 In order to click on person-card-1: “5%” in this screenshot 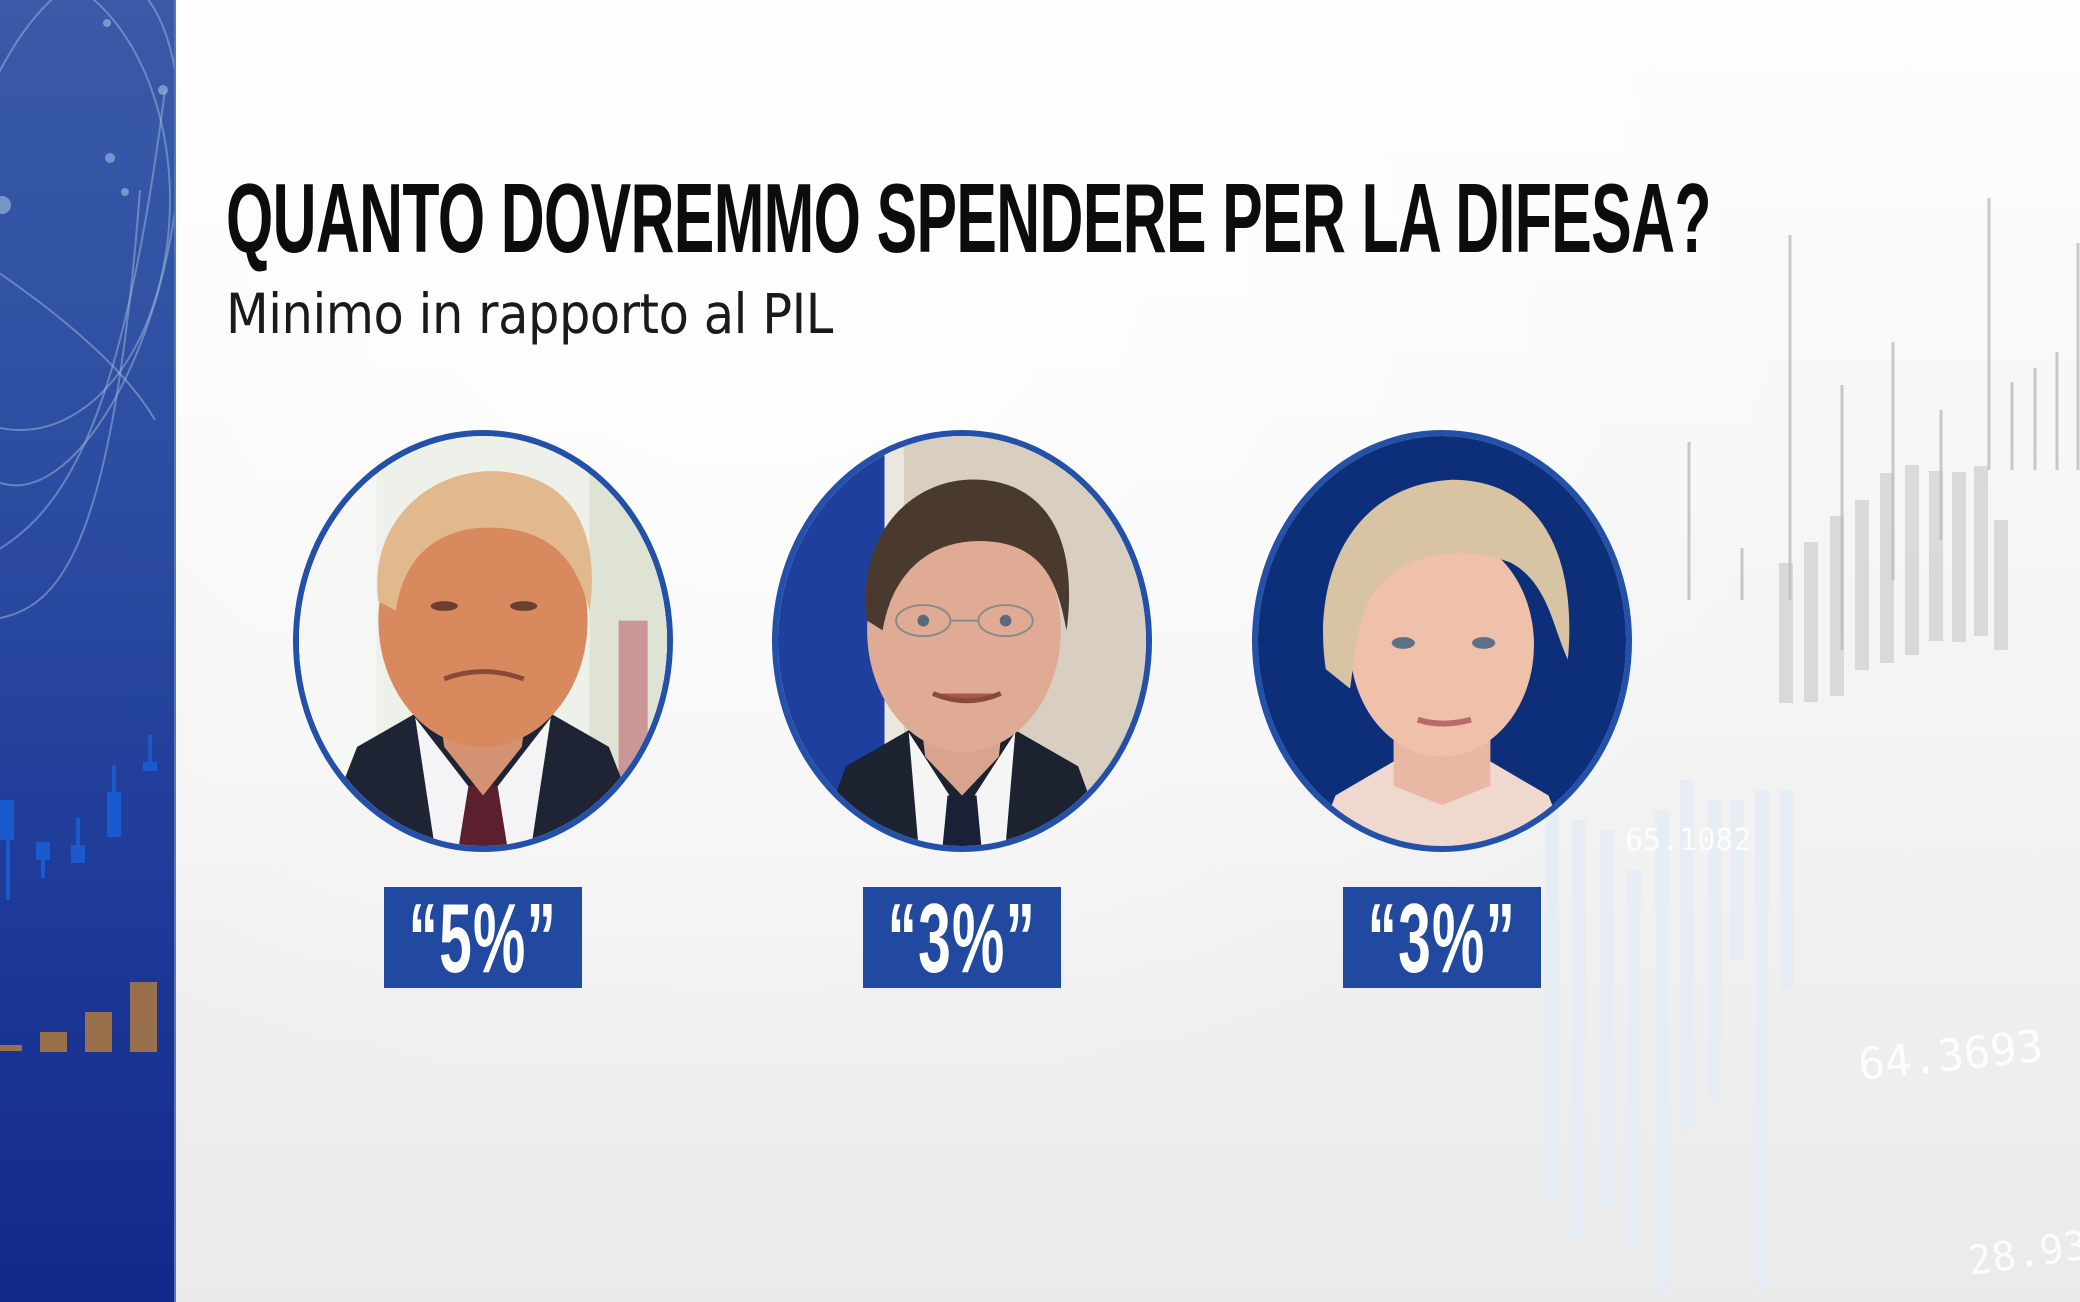, I will do `click(483, 709)`.